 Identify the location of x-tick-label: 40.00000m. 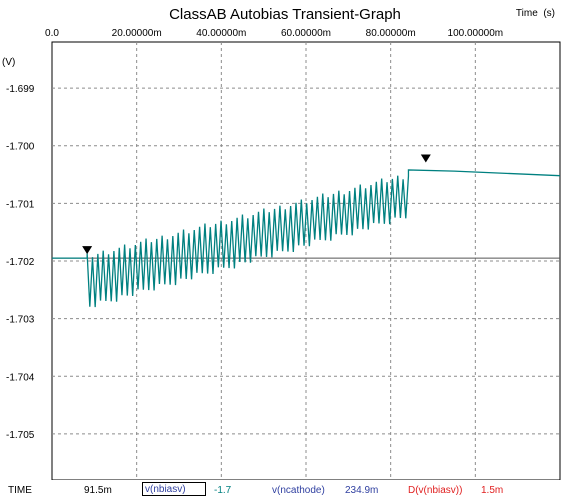
(221, 33).